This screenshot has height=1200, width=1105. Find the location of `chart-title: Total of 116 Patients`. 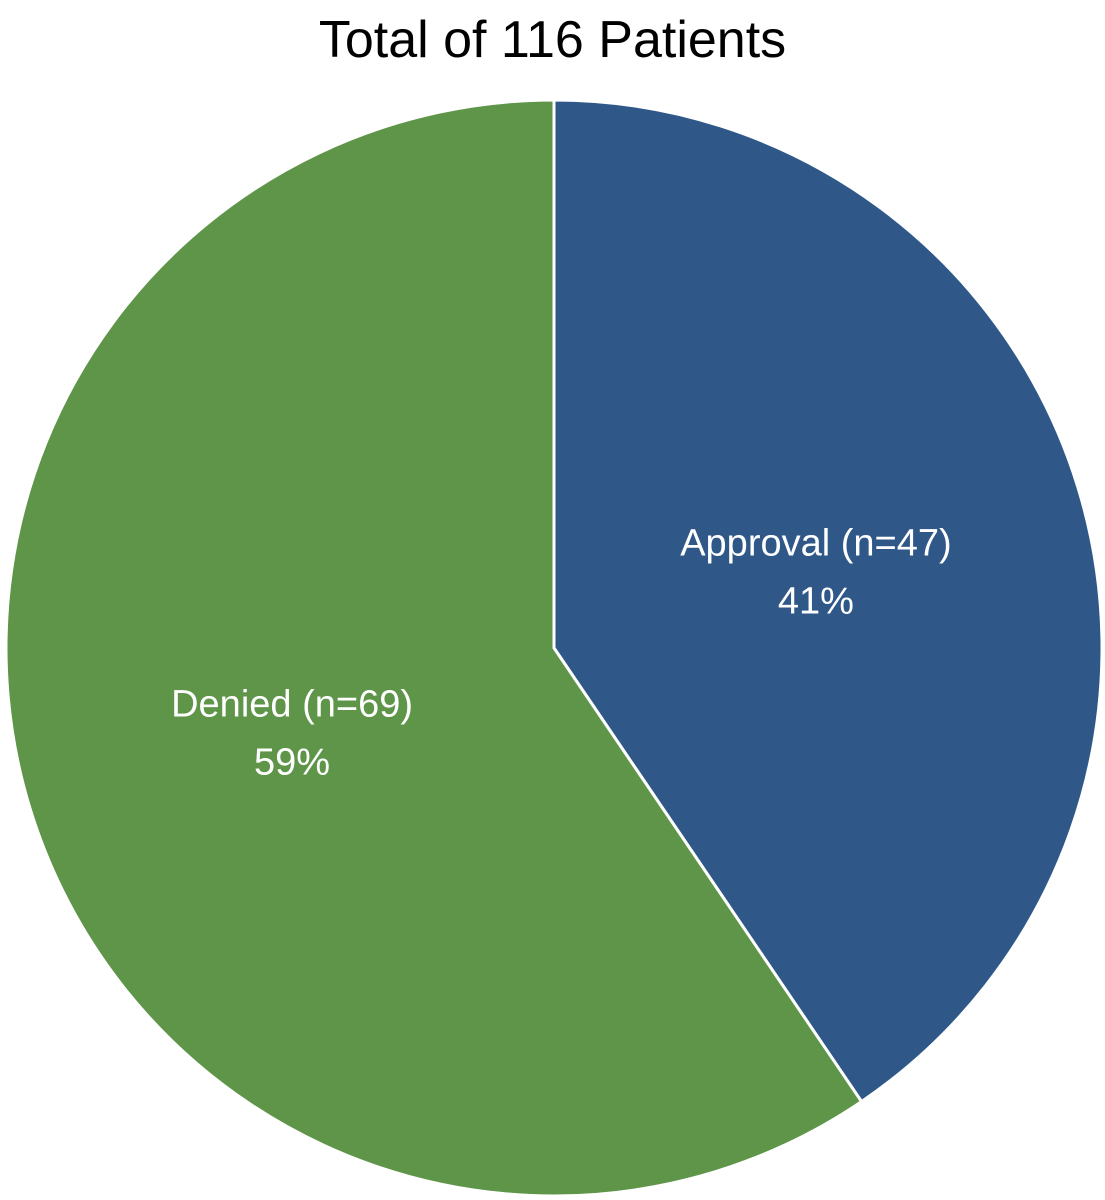

chart-title: Total of 116 Patients is located at coordinates (552, 40).